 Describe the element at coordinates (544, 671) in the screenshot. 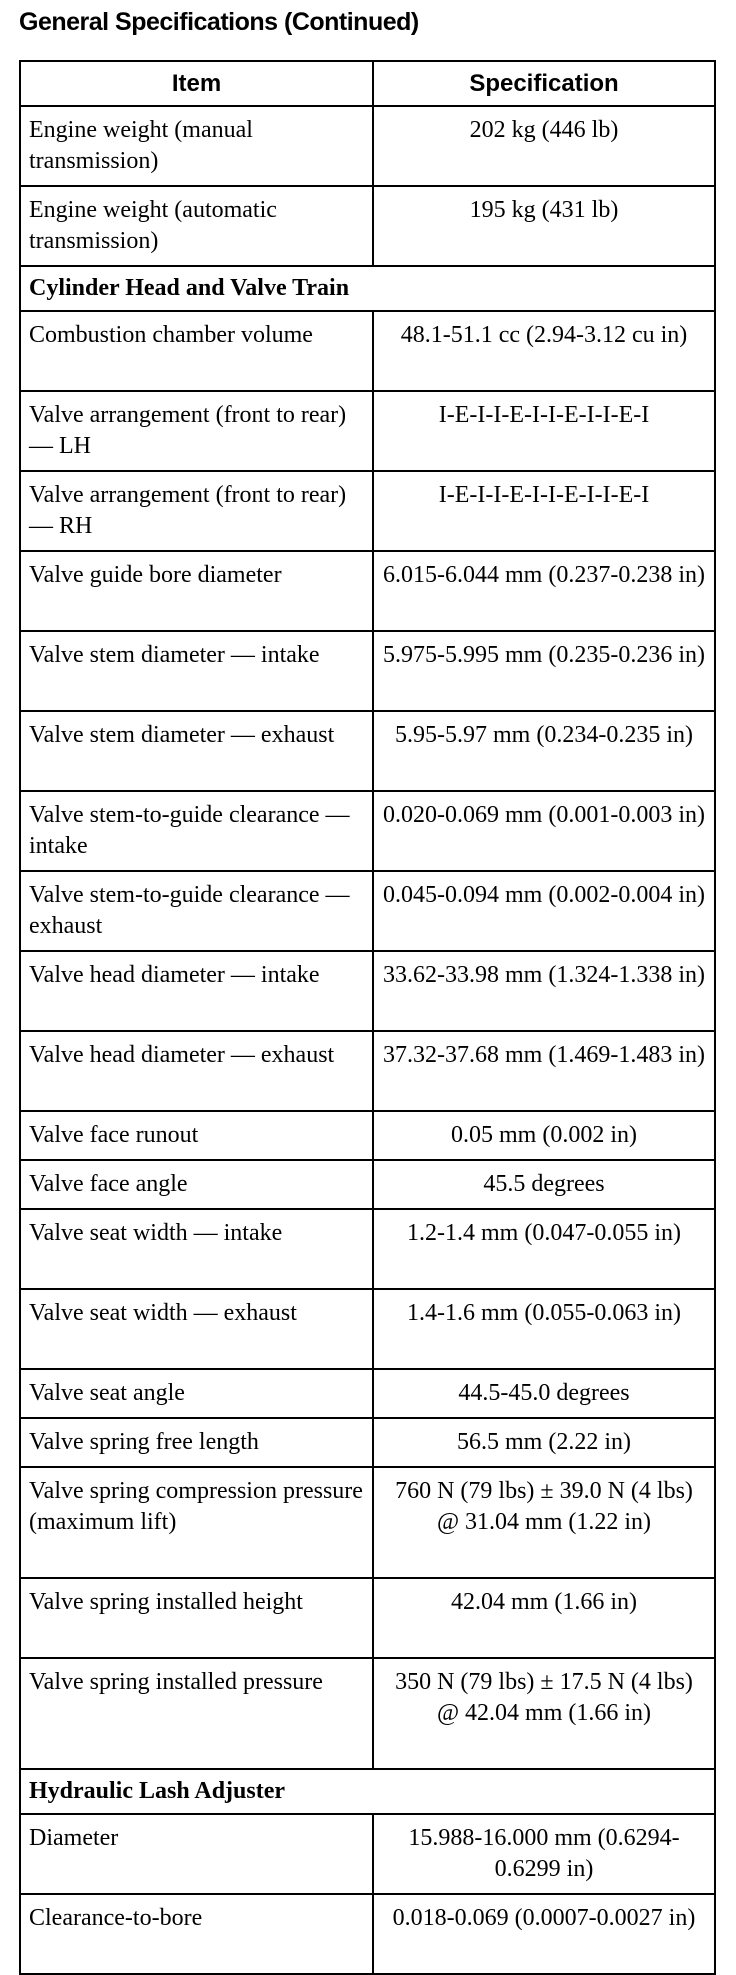

I see `specification-cell: 5.975-5.995 mm (0.235-0.236 in)` at that location.